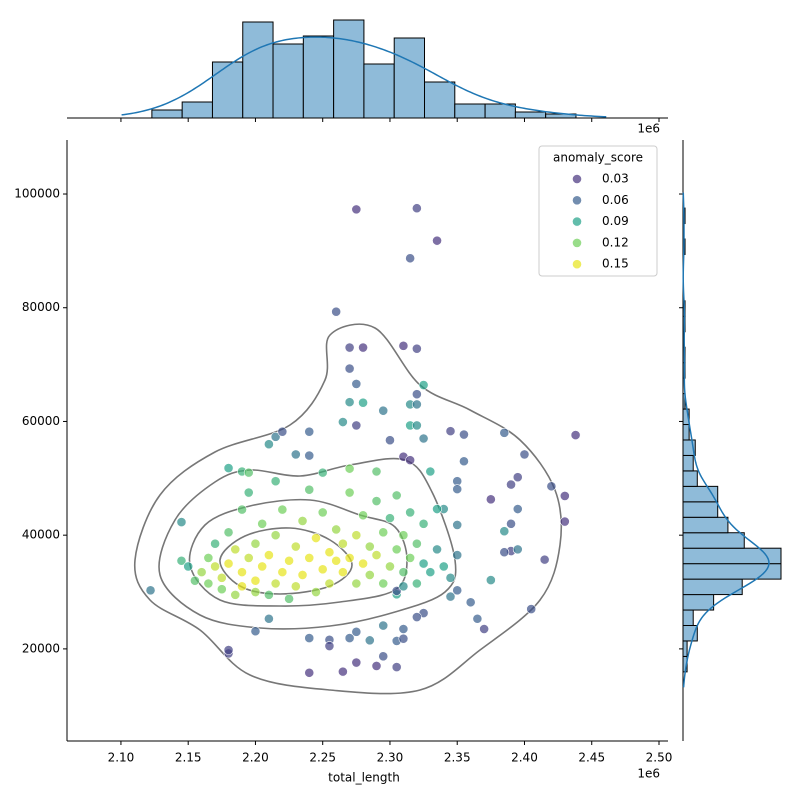 This screenshot has height=800, width=800. I want to click on kde-contour, so click(307, 543).